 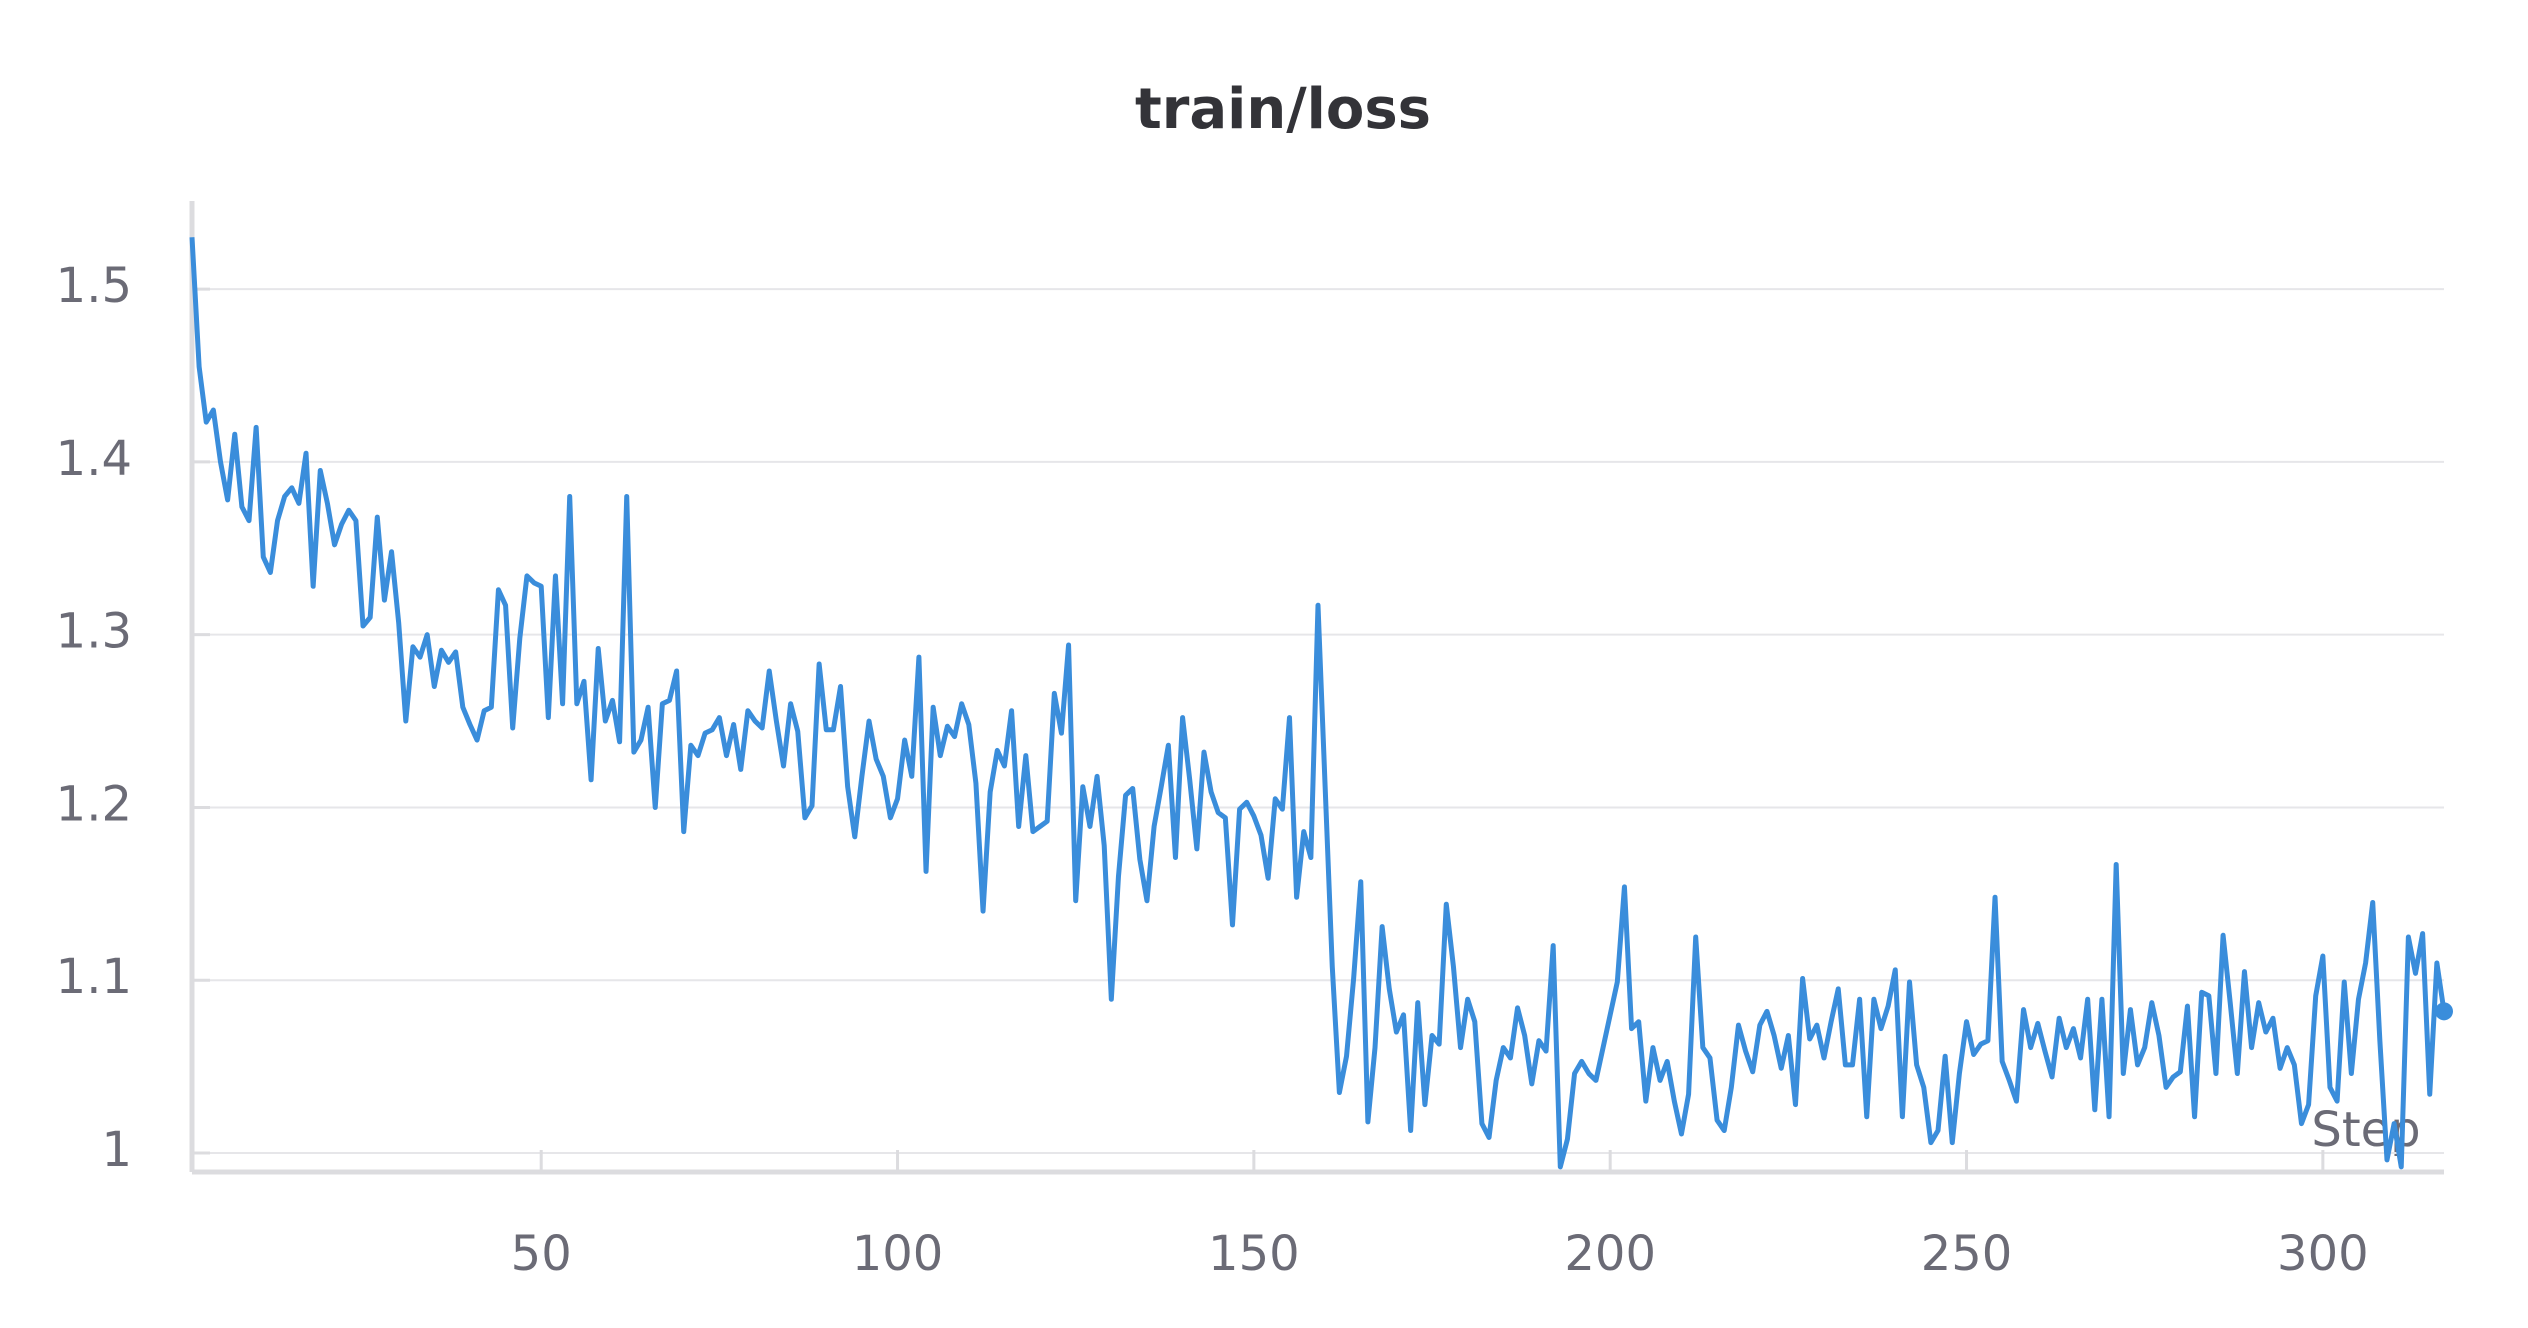 What do you see at coordinates (1254, 1254) in the screenshot?
I see `x-tick-label: 150` at bounding box center [1254, 1254].